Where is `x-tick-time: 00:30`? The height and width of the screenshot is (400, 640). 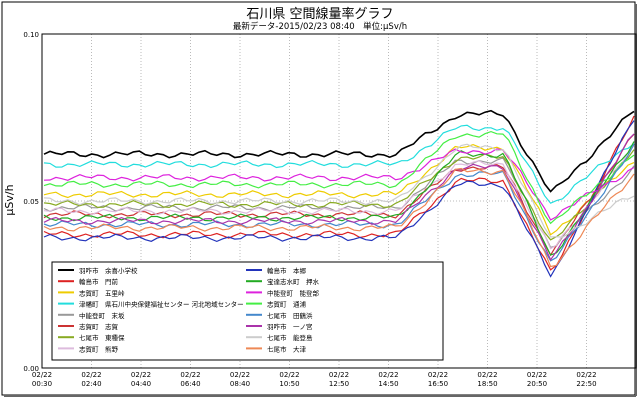
x-tick-time: 00:30 is located at coordinates (42, 384).